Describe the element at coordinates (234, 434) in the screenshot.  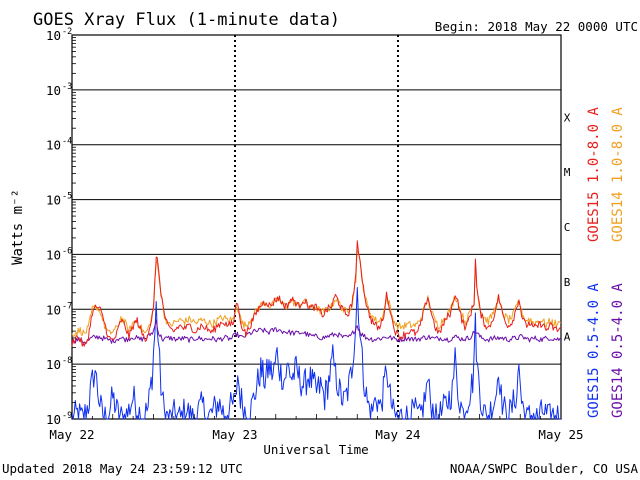
I see `x-tick-label: May 23` at that location.